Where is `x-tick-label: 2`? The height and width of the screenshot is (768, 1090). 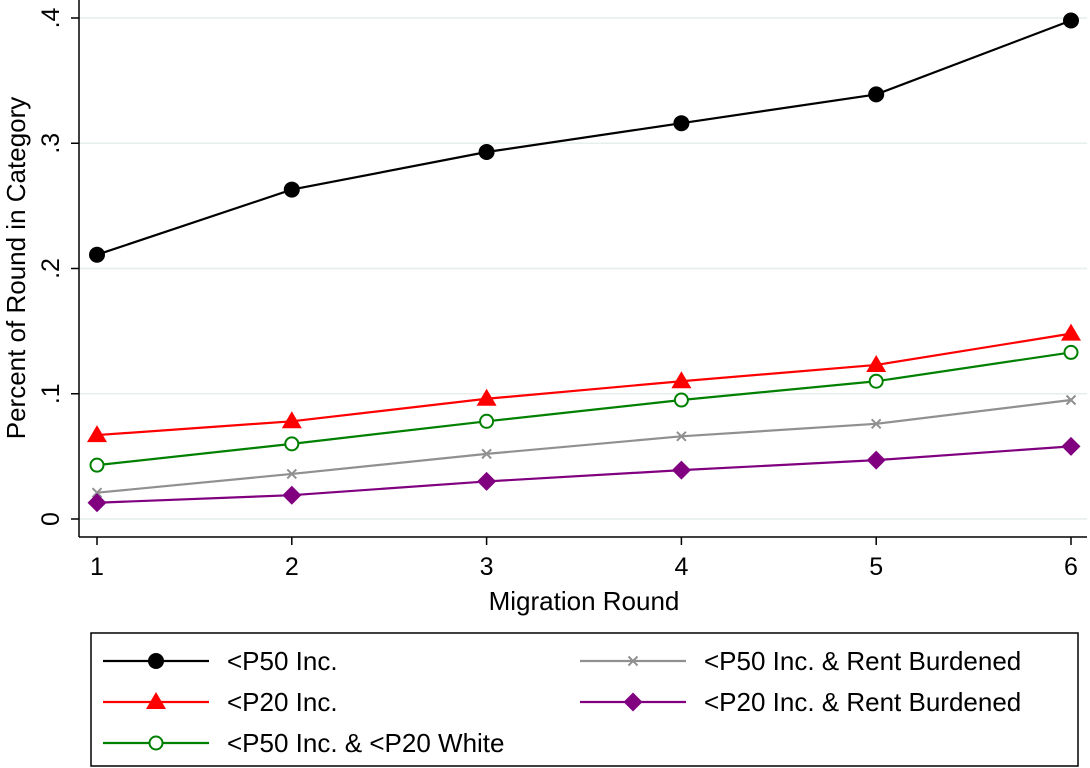
x-tick-label: 2 is located at coordinates (292, 567).